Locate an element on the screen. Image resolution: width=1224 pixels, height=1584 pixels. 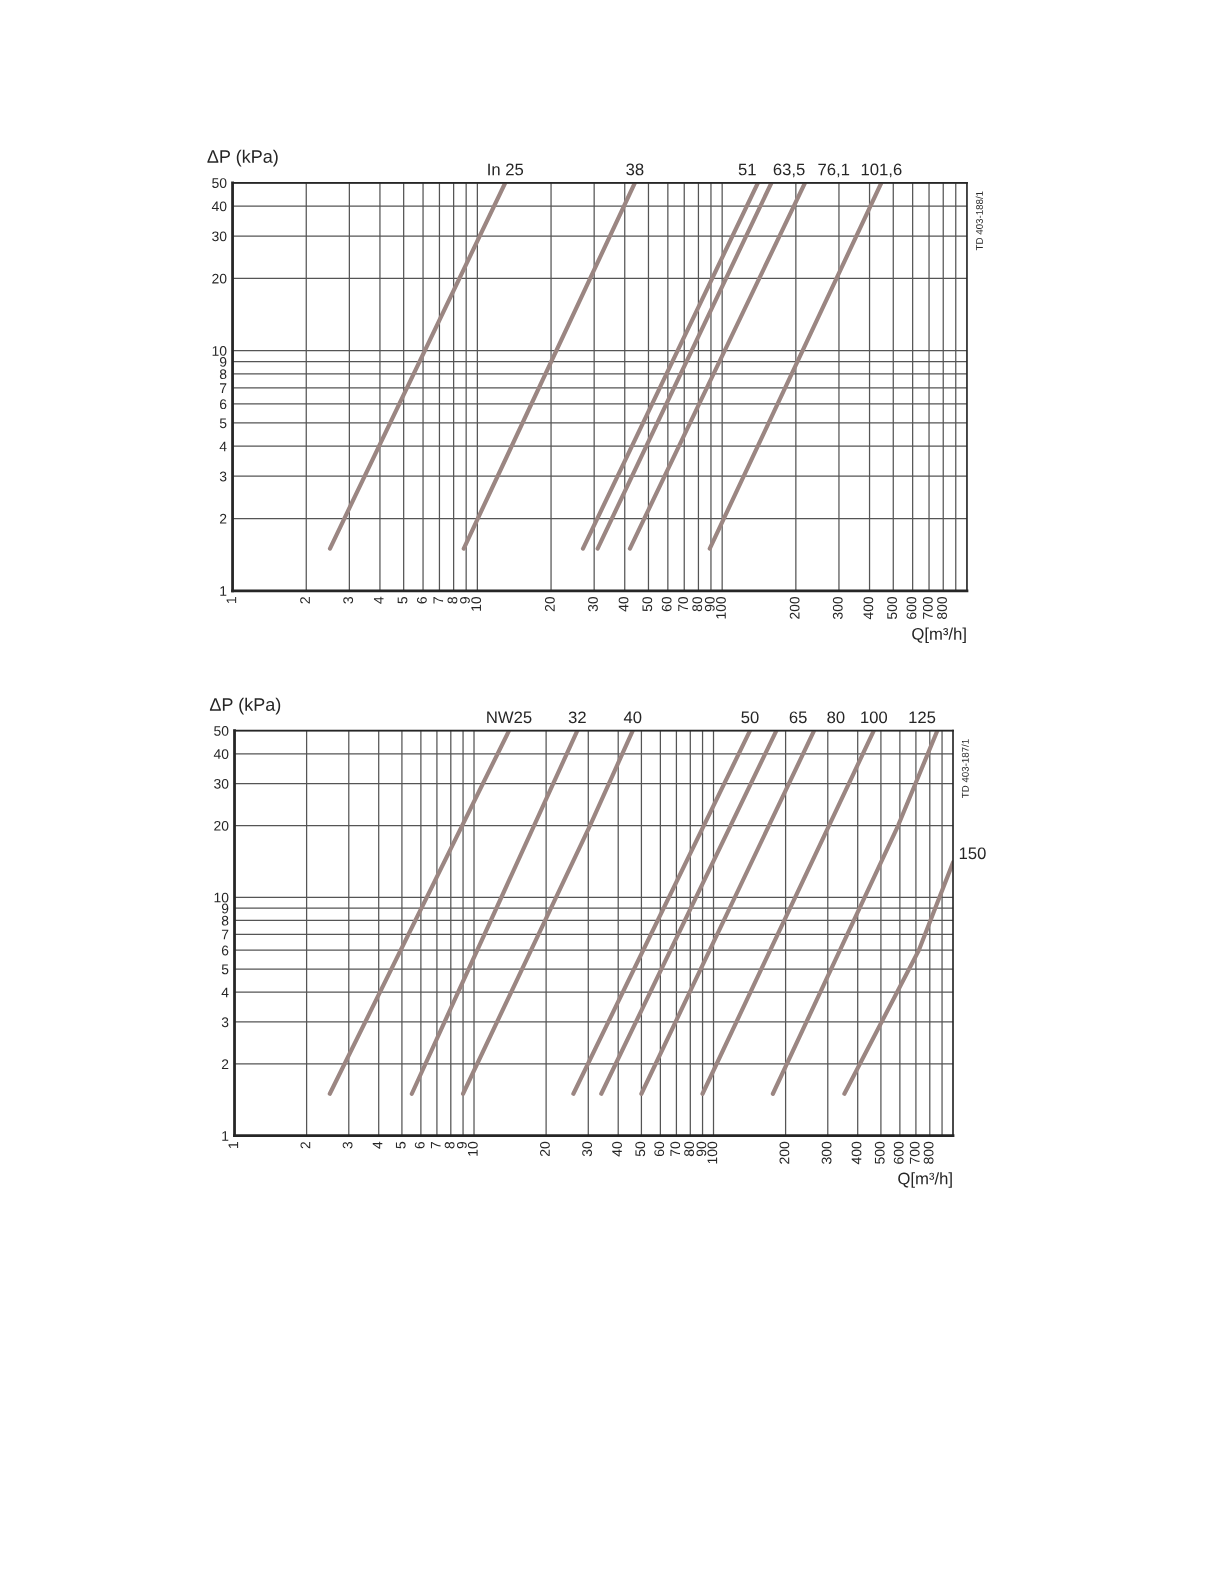
series-label: 80 is located at coordinates (836, 717).